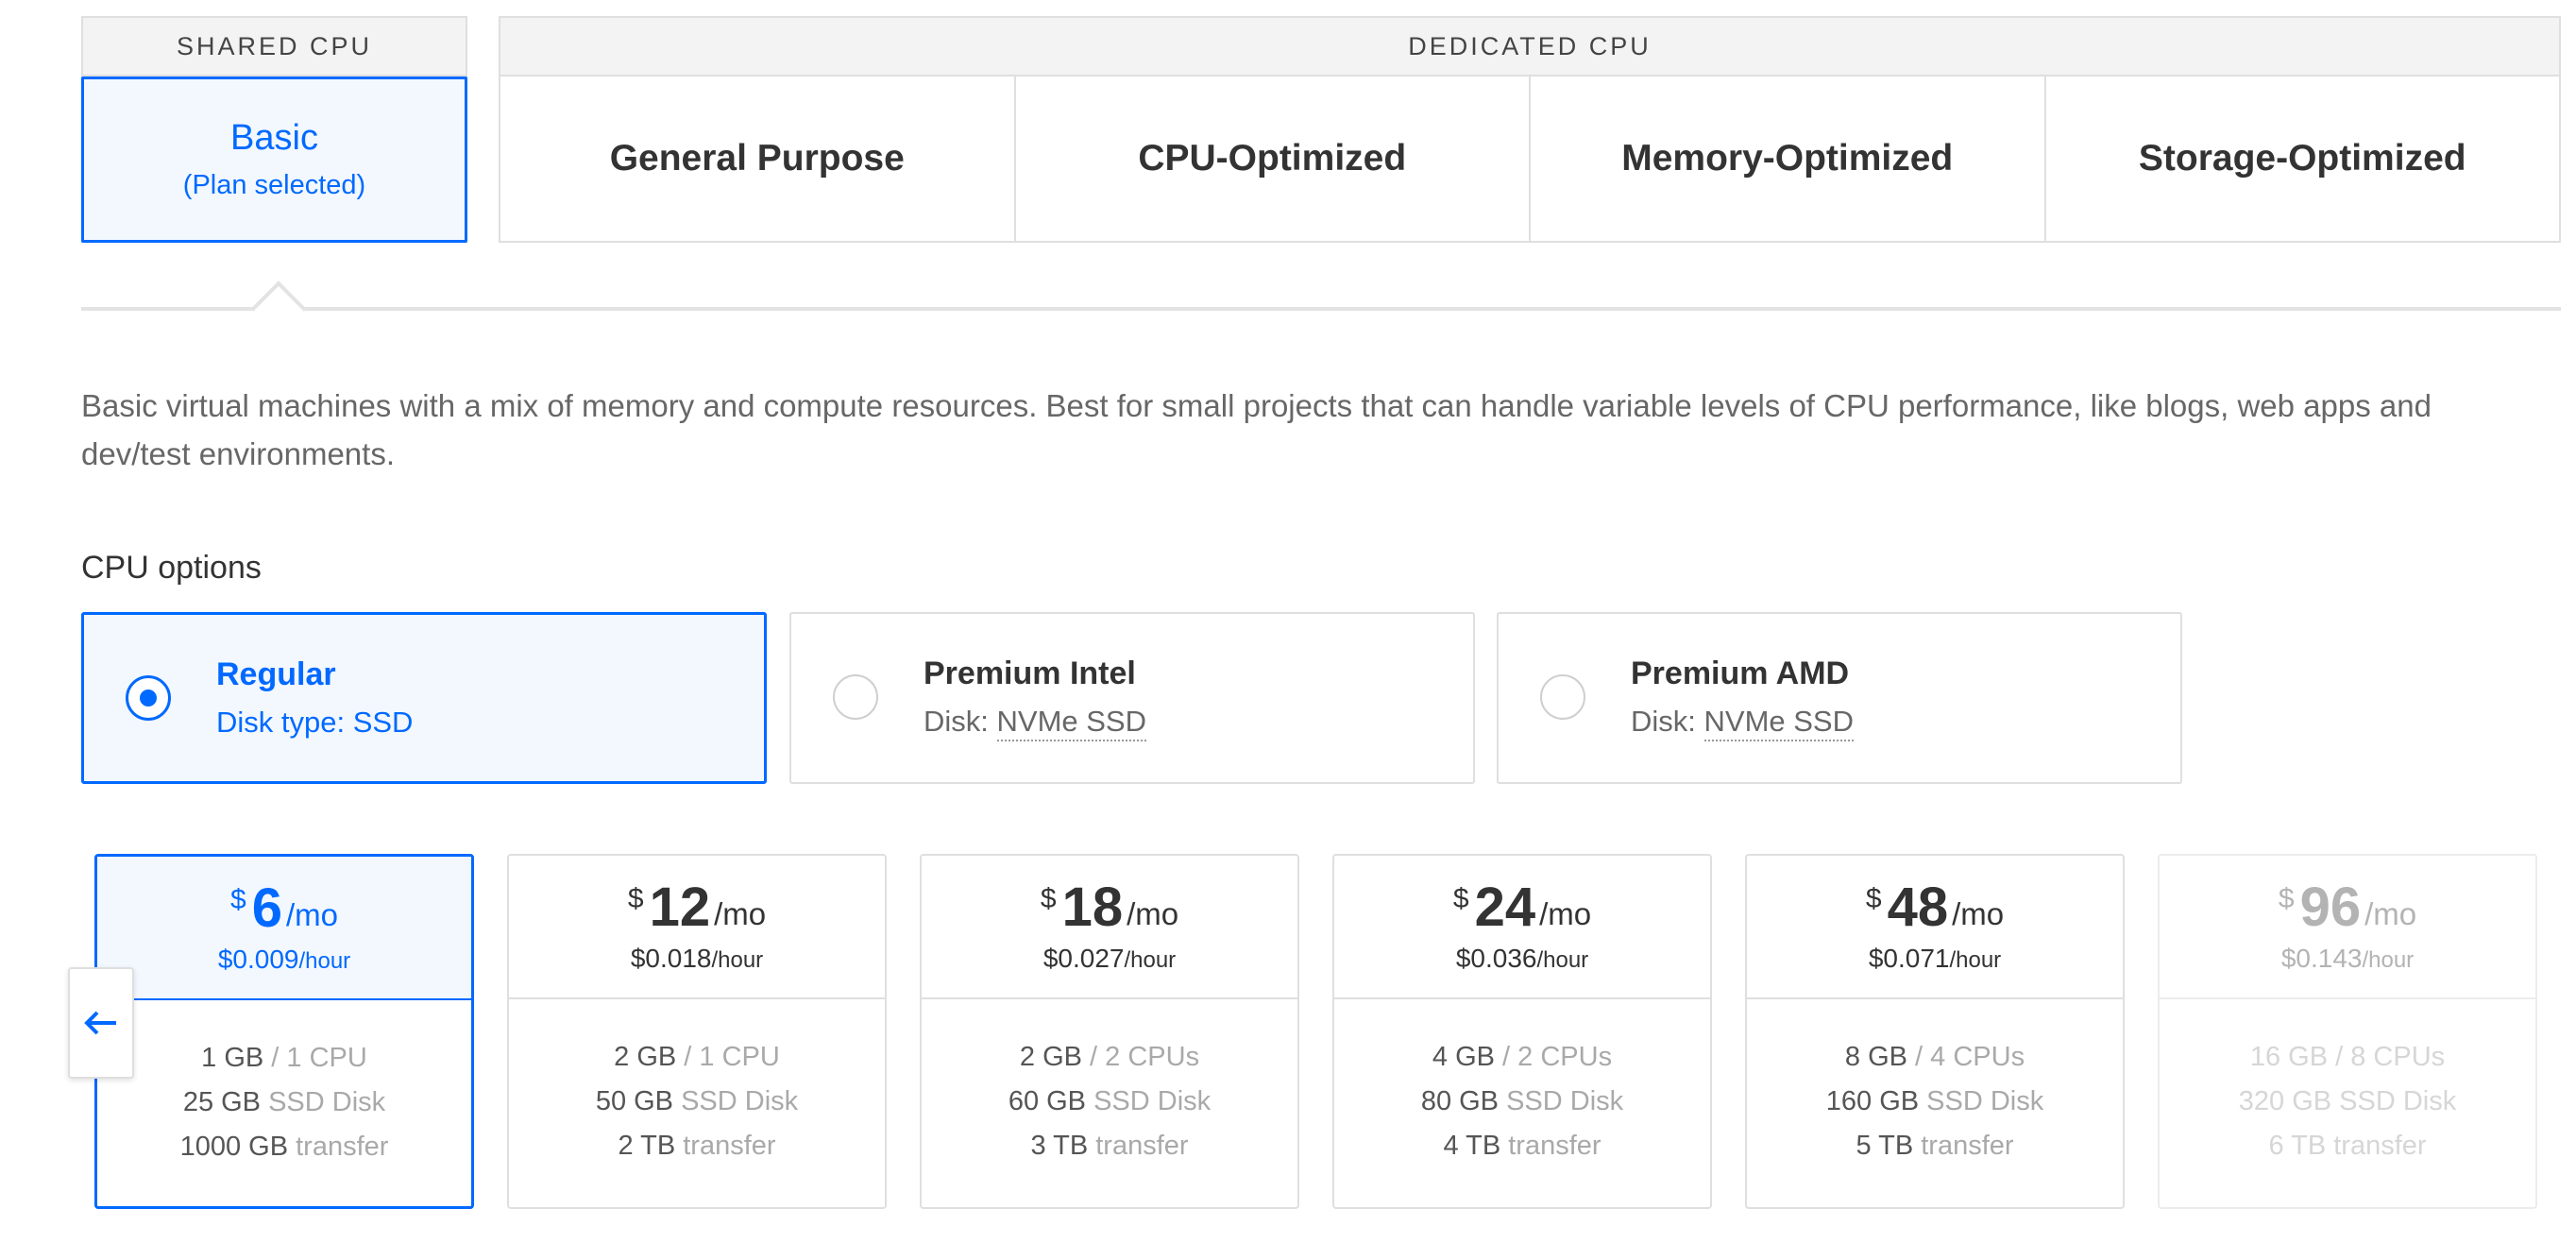  Describe the element at coordinates (1132, 698) in the screenshot. I see `cpu-option-premium-intel: Premium Intel Disk: NVMe SSD` at that location.